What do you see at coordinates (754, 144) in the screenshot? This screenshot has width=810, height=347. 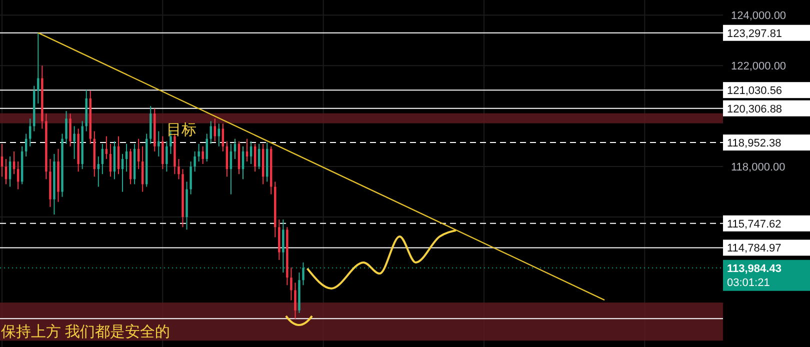 I see `ref-line-label: 118,952.38` at bounding box center [754, 144].